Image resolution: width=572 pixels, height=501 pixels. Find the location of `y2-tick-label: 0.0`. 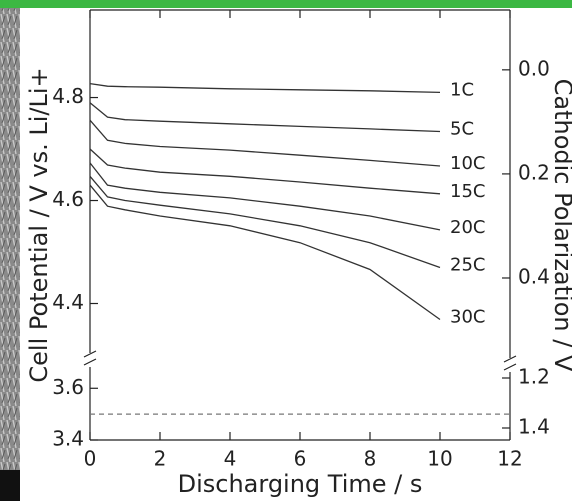

y2-tick-label: 0.0 is located at coordinates (534, 68).